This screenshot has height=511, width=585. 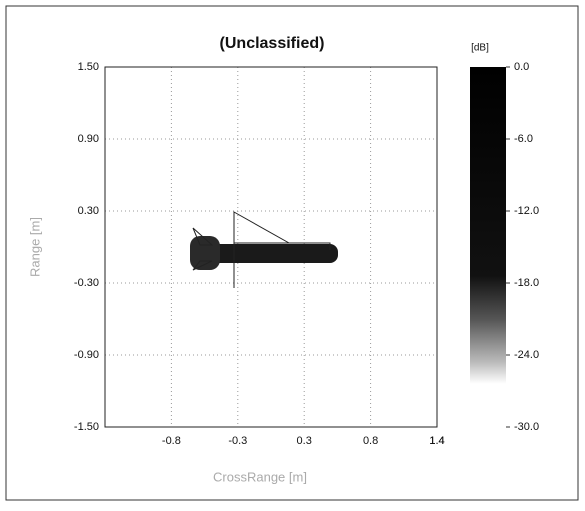 I want to click on colorbar-tick-label: -30.0, so click(x=526, y=427).